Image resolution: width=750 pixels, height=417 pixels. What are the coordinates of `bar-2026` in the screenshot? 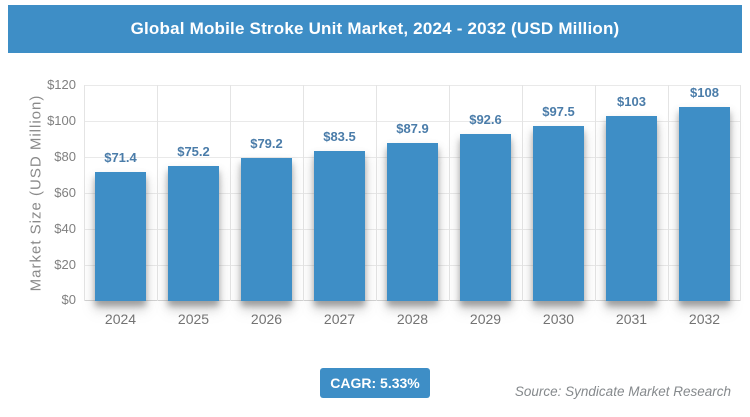 It's located at (266, 229).